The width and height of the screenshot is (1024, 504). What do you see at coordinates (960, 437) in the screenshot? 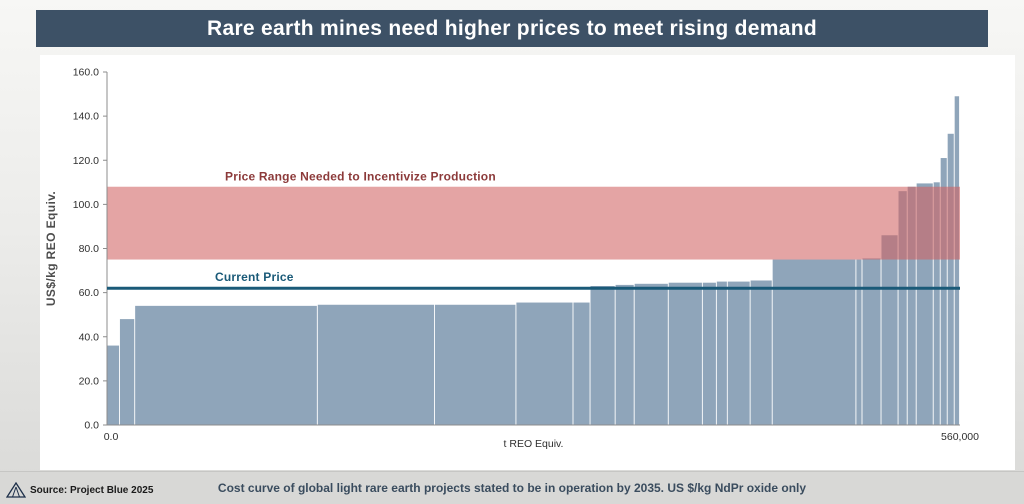
I see `x-tick-label-max: 560,000` at bounding box center [960, 437].